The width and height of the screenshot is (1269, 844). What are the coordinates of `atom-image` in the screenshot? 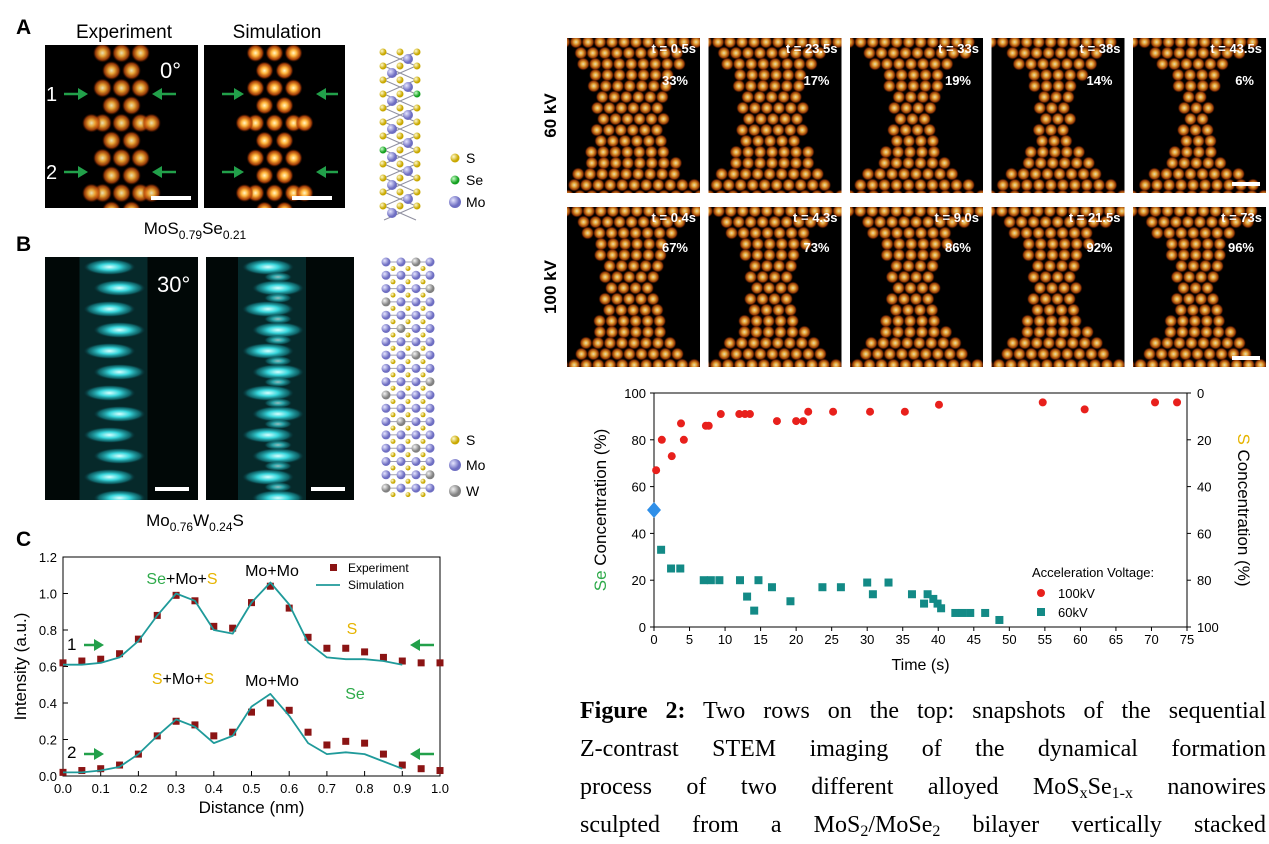 It's located at (274, 126).